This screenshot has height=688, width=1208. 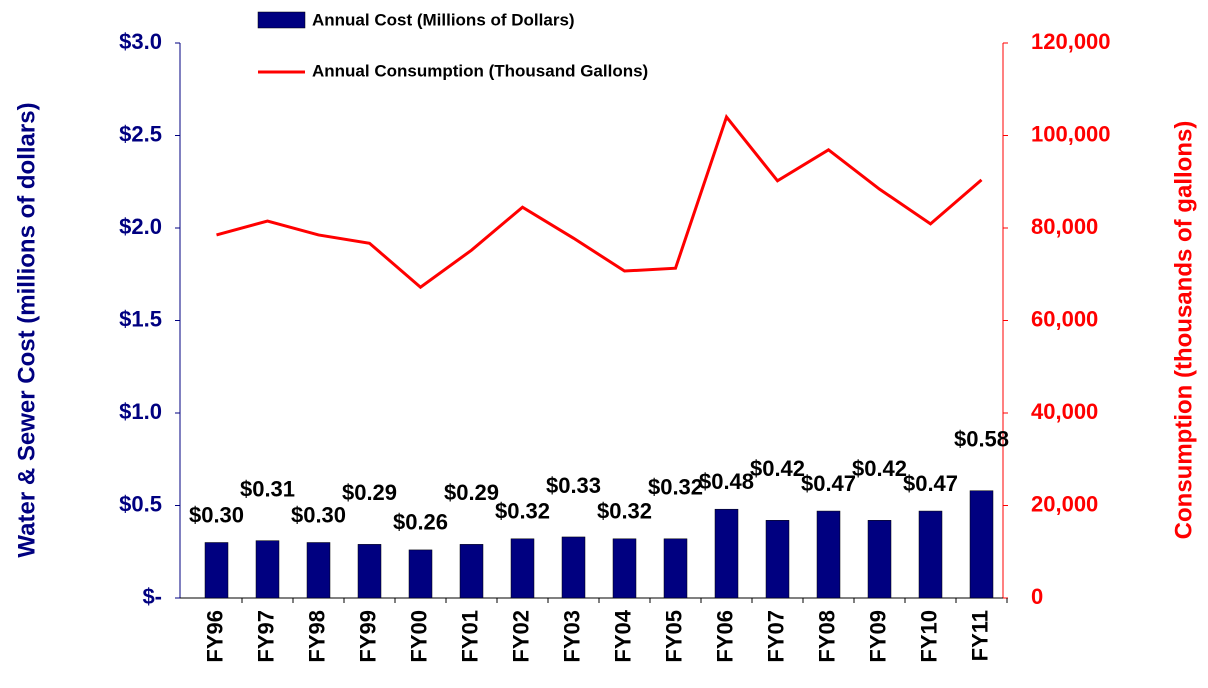 What do you see at coordinates (367, 636) in the screenshot?
I see `x-tick-label: FY99` at bounding box center [367, 636].